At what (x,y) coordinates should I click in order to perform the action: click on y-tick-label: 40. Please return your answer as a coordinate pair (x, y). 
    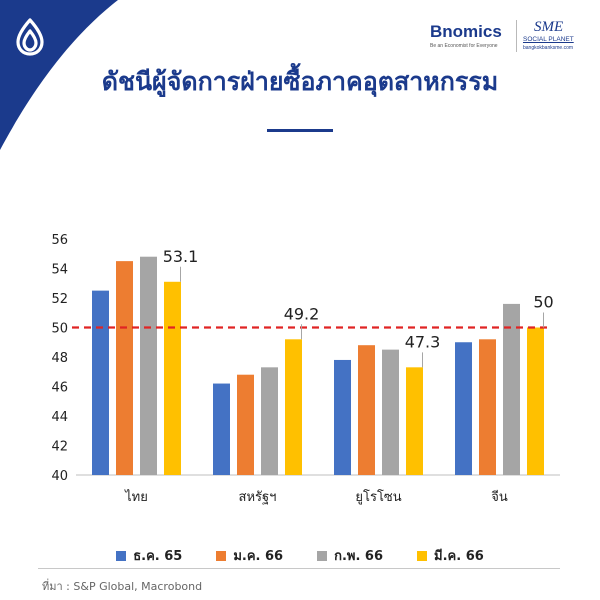
    Looking at the image, I should click on (59, 476).